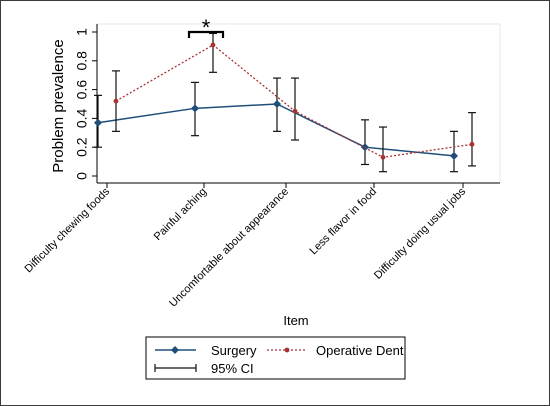  I want to click on significance-asterisk: *, so click(206, 27).